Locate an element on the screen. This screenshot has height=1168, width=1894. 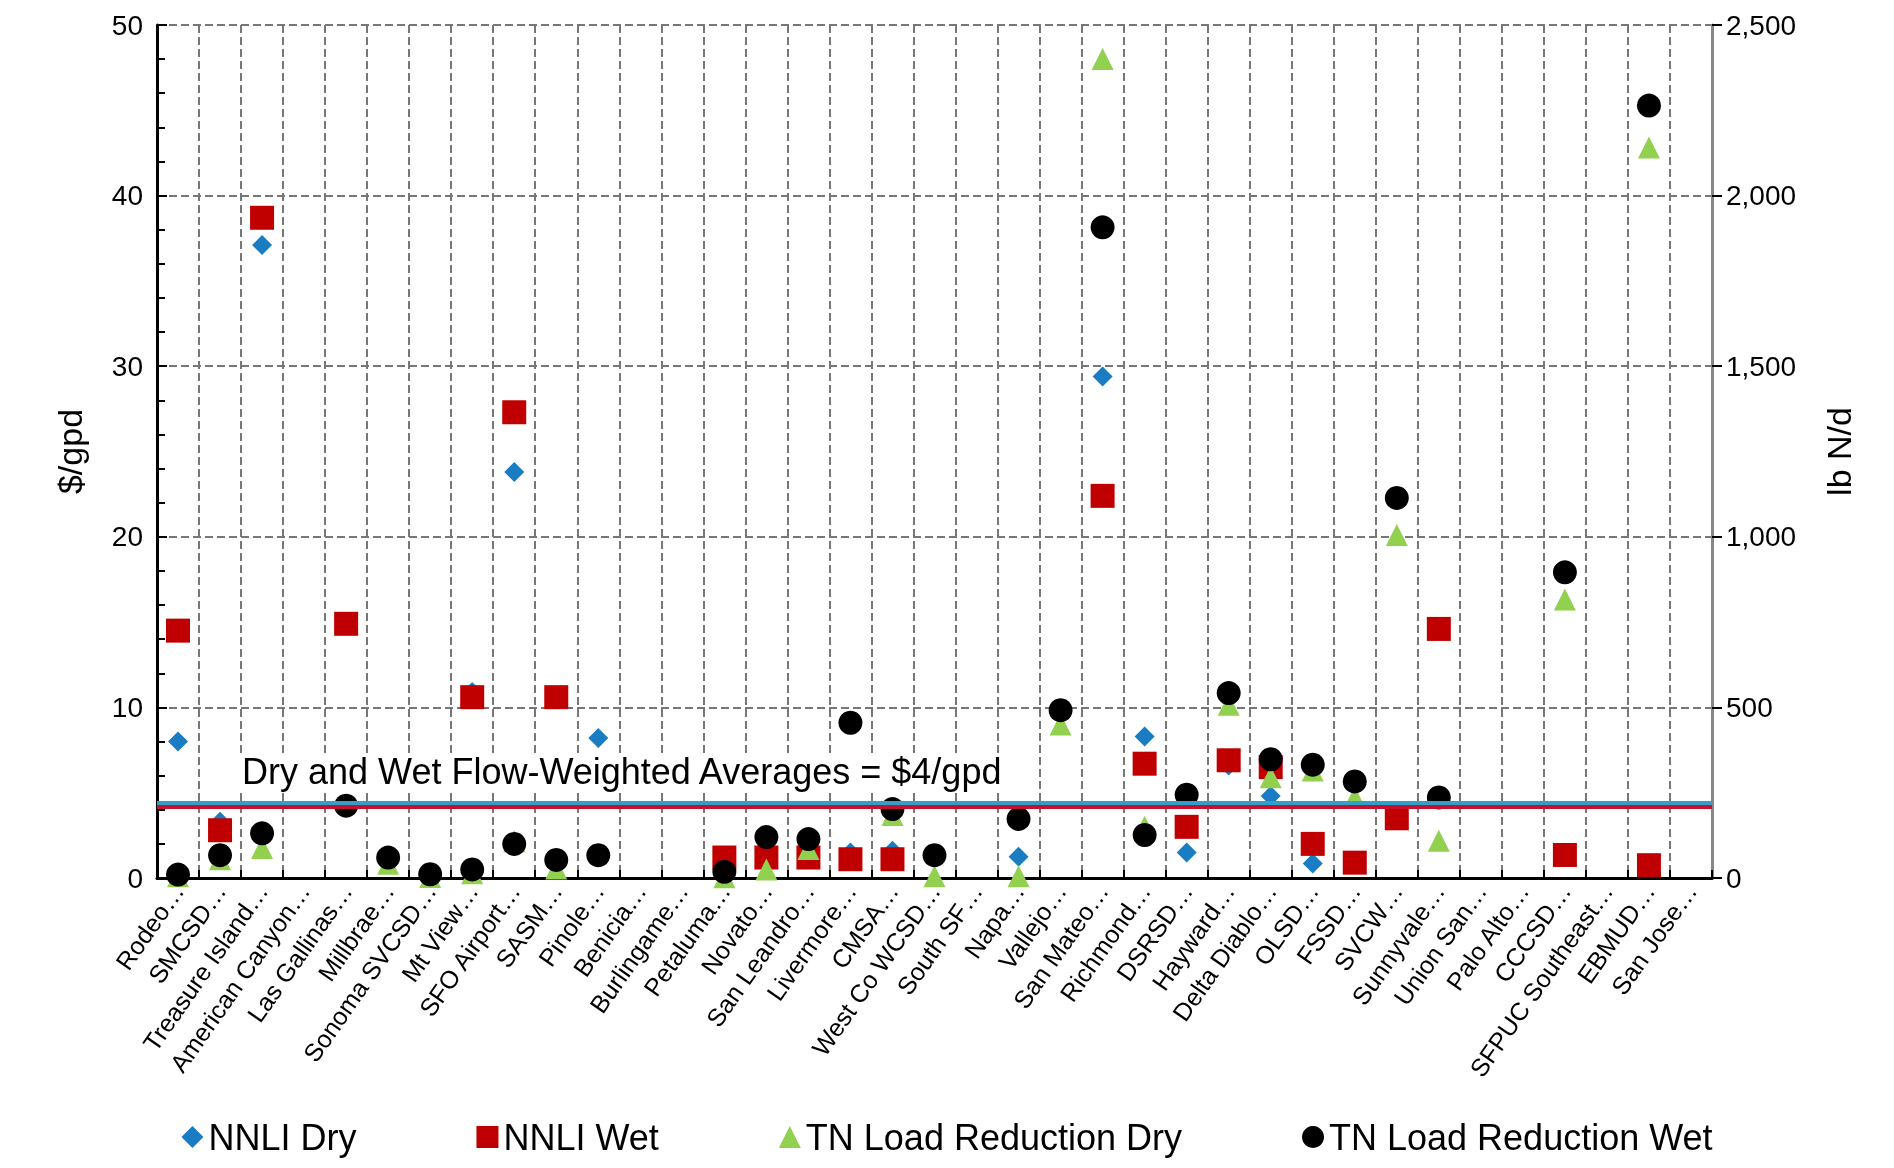
y-tick-label: 20 is located at coordinates (127, 537).